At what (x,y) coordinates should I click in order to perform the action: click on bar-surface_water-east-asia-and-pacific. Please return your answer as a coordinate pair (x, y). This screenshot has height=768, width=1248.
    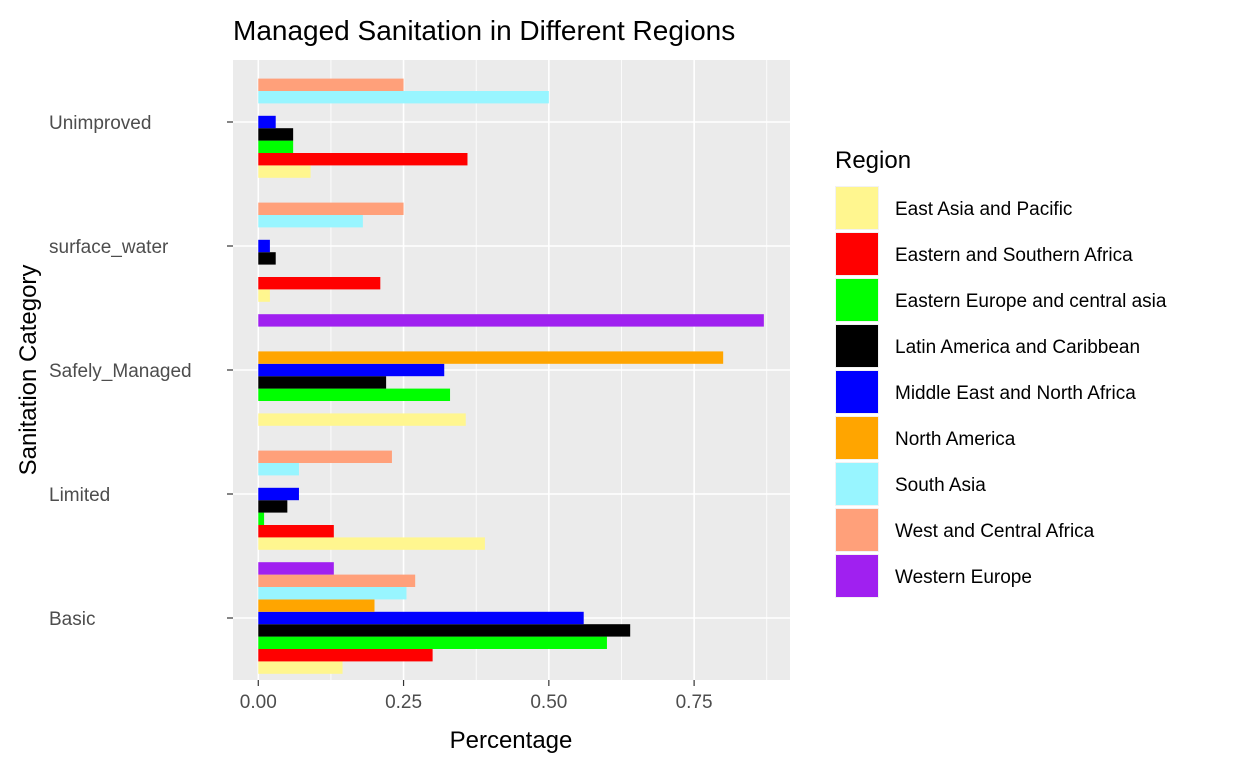
    Looking at the image, I should click on (264, 295).